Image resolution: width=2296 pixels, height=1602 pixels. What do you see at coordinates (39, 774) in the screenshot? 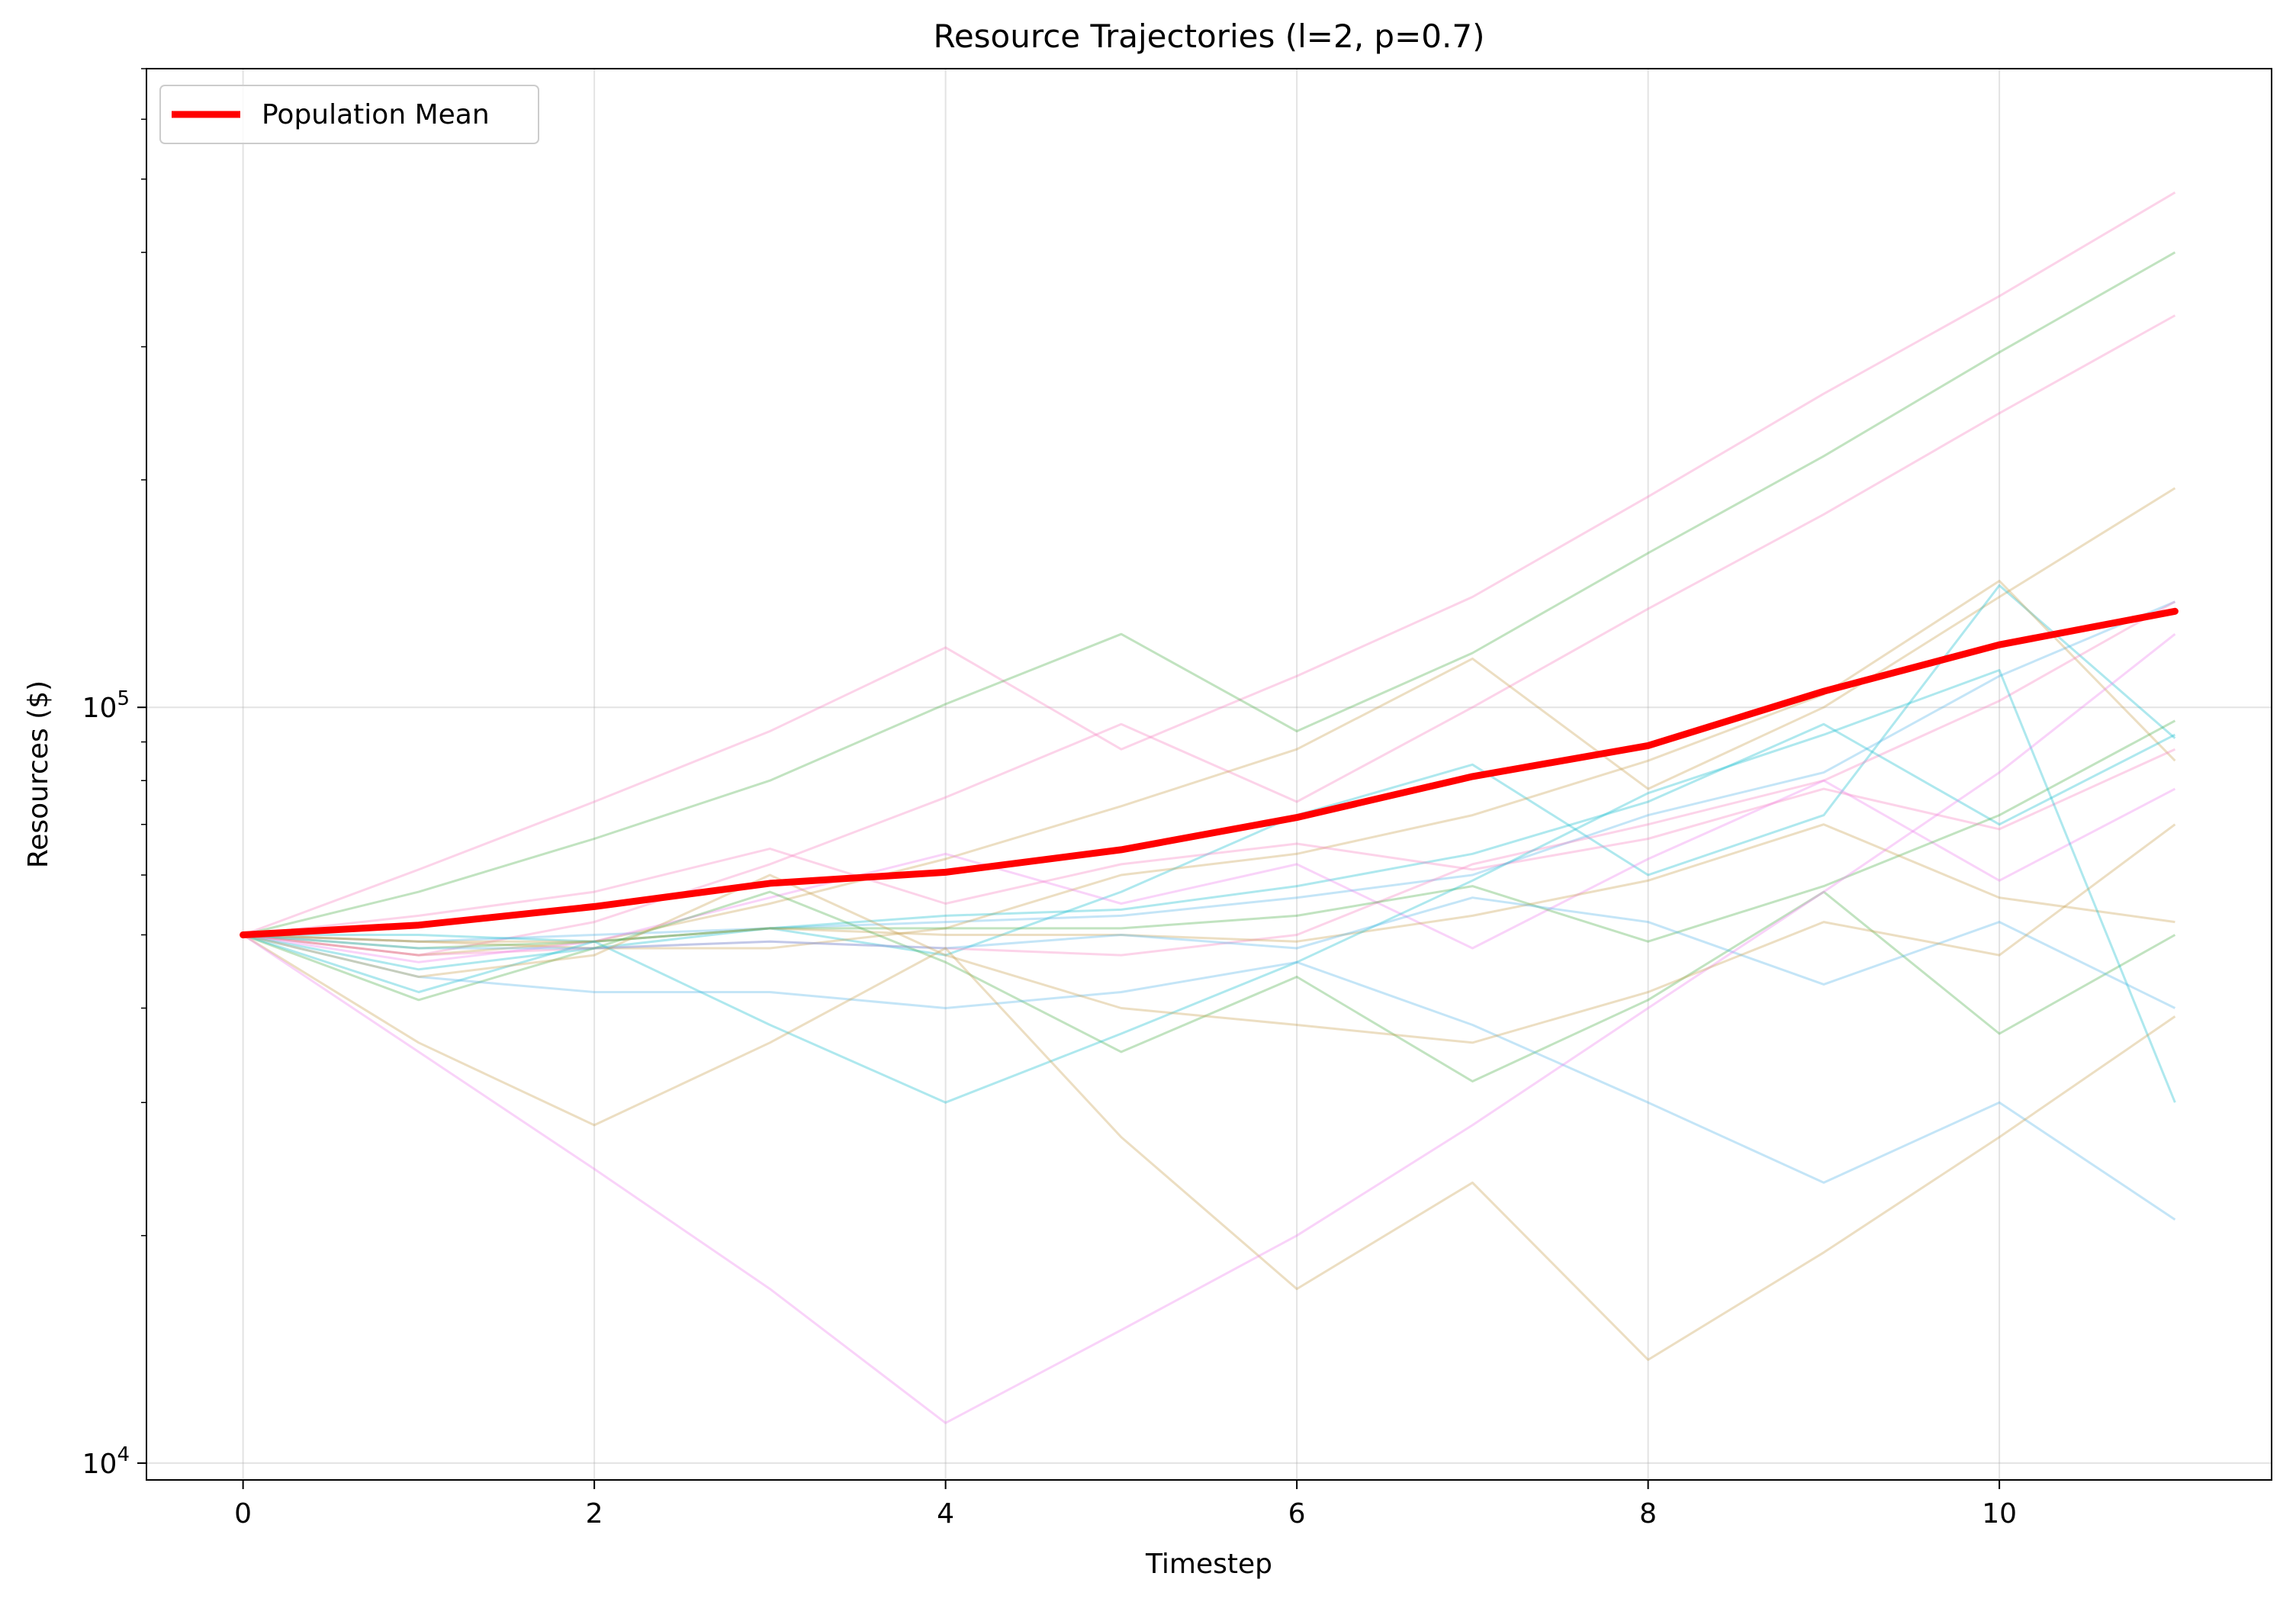
I see `y-axis-label: Resources ($)` at bounding box center [39, 774].